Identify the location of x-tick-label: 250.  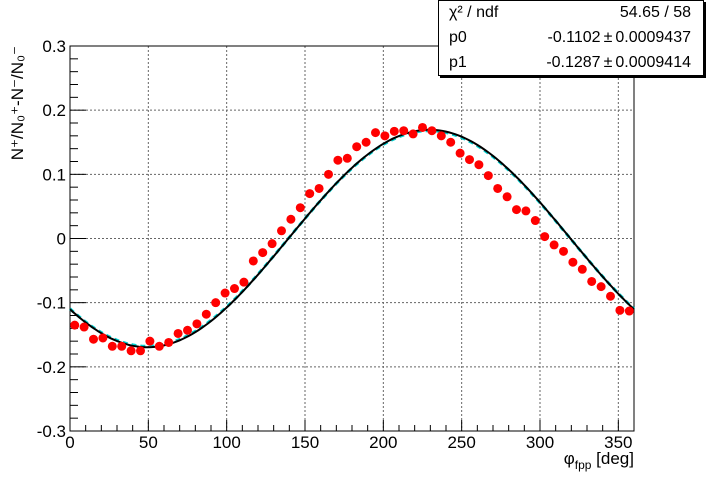
(461, 442).